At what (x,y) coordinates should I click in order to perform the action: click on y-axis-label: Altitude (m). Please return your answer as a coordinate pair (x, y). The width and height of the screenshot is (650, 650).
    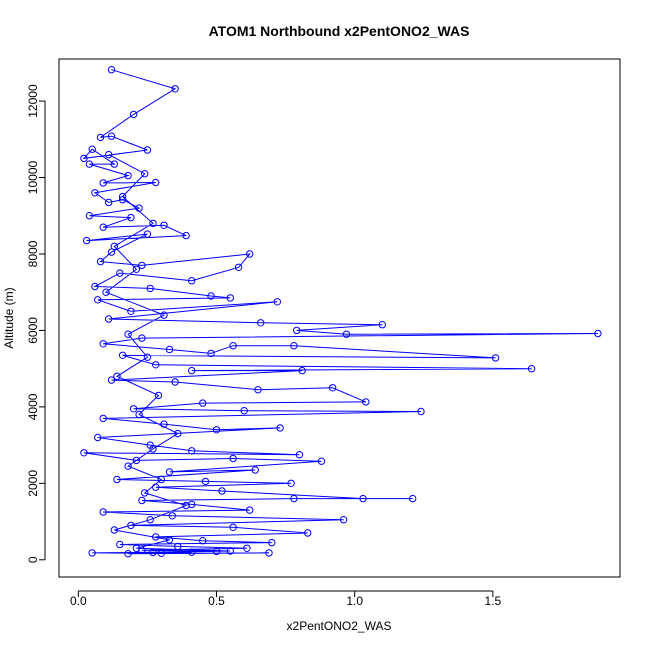
    Looking at the image, I should click on (9, 317).